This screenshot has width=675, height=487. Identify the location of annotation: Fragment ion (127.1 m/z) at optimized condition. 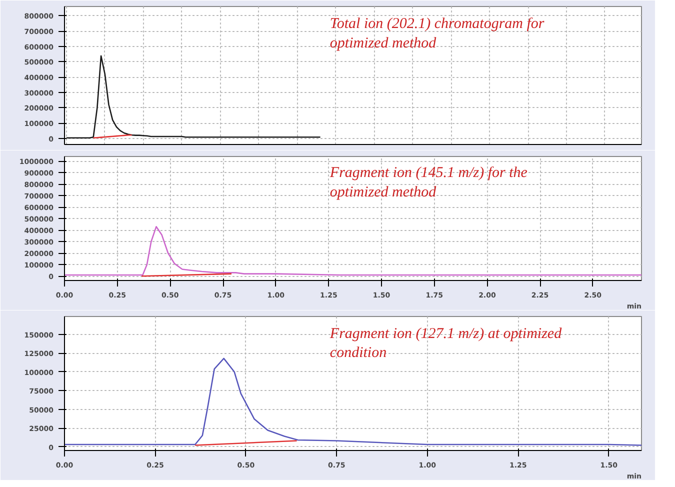
(445, 344).